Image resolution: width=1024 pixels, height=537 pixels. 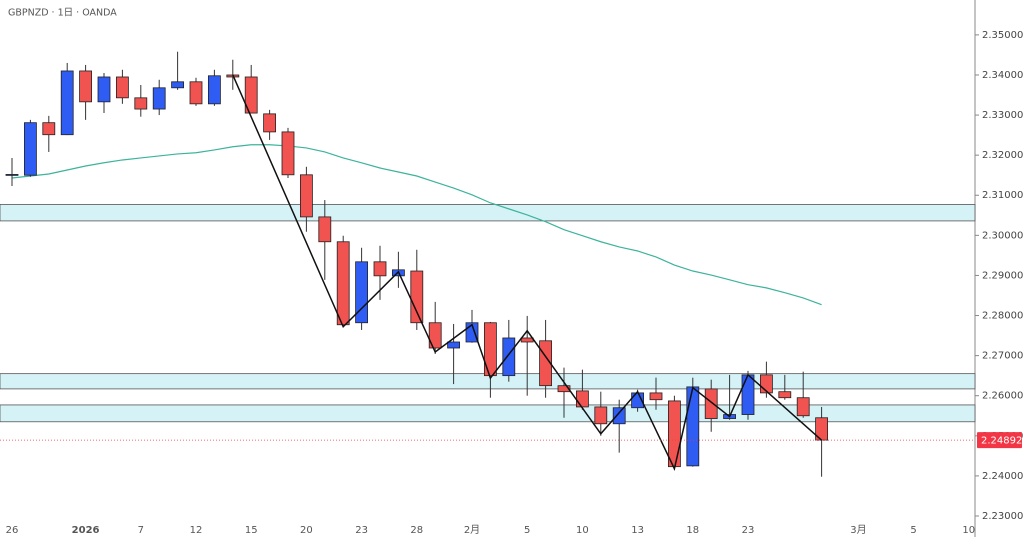 I want to click on y-tick-label: 2.24000, so click(x=1002, y=476).